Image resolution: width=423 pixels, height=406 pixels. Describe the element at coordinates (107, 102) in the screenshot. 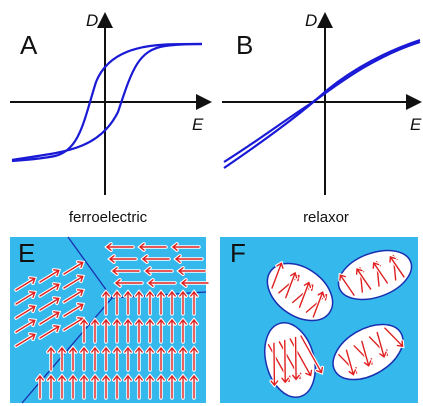

I see `hysteresis-loop` at that location.